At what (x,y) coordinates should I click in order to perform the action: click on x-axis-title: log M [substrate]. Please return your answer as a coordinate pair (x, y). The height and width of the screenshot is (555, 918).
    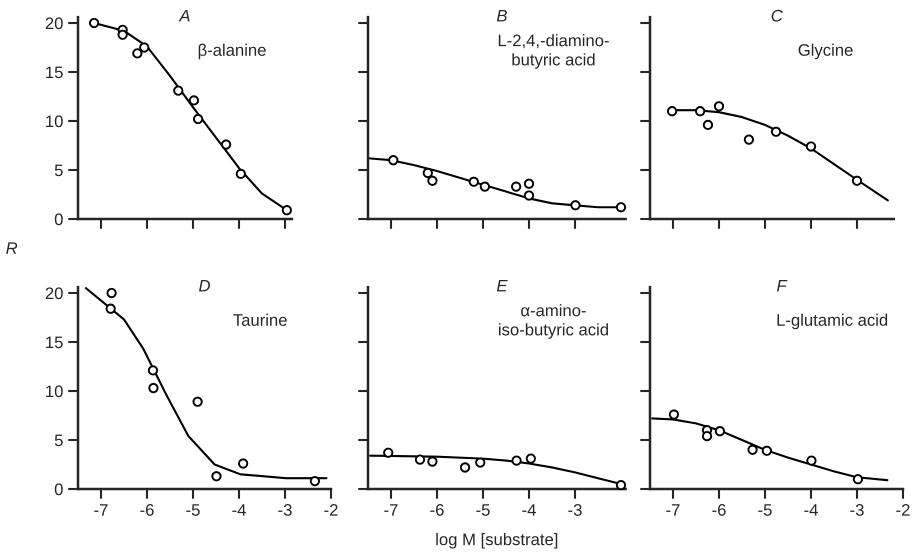
    Looking at the image, I should click on (497, 541).